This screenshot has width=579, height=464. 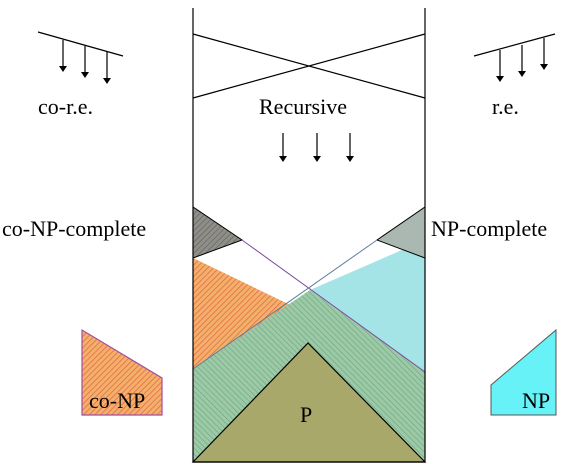 What do you see at coordinates (74, 228) in the screenshot?
I see `label-co-np-complete: co-NP-complete` at bounding box center [74, 228].